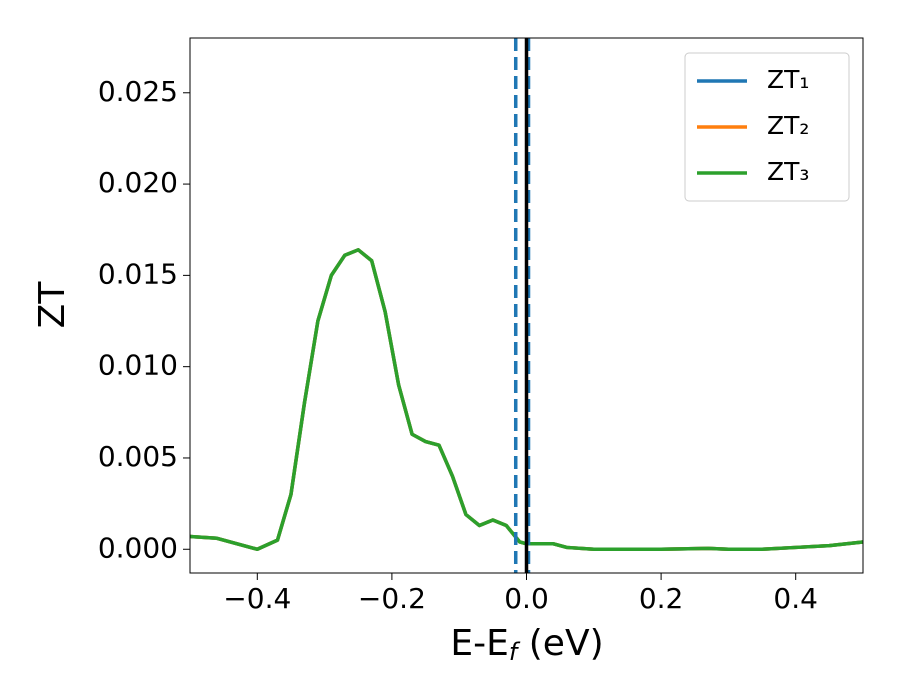  What do you see at coordinates (138, 547) in the screenshot?
I see `y-tick-label: 0.000` at bounding box center [138, 547].